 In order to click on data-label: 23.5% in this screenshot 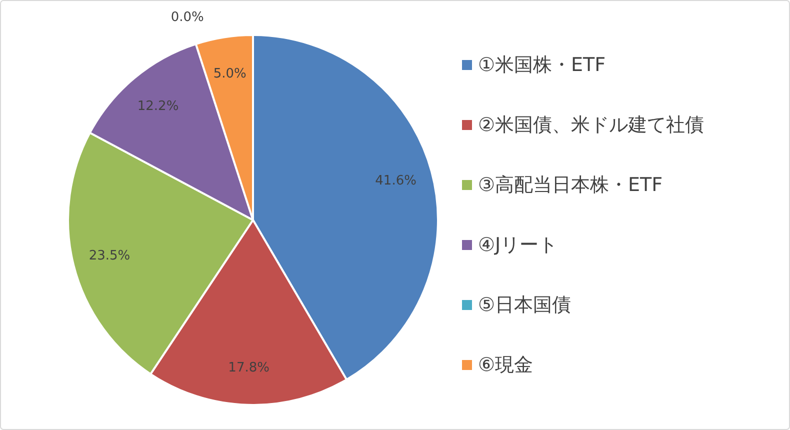, I will do `click(109, 256)`.